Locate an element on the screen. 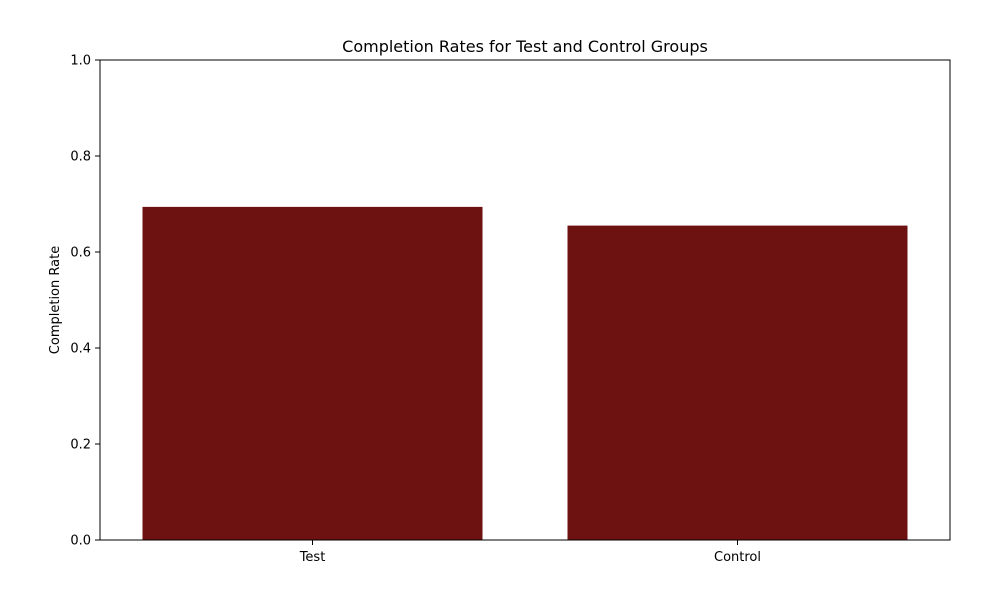  x-tick-label: Control is located at coordinates (737, 557).